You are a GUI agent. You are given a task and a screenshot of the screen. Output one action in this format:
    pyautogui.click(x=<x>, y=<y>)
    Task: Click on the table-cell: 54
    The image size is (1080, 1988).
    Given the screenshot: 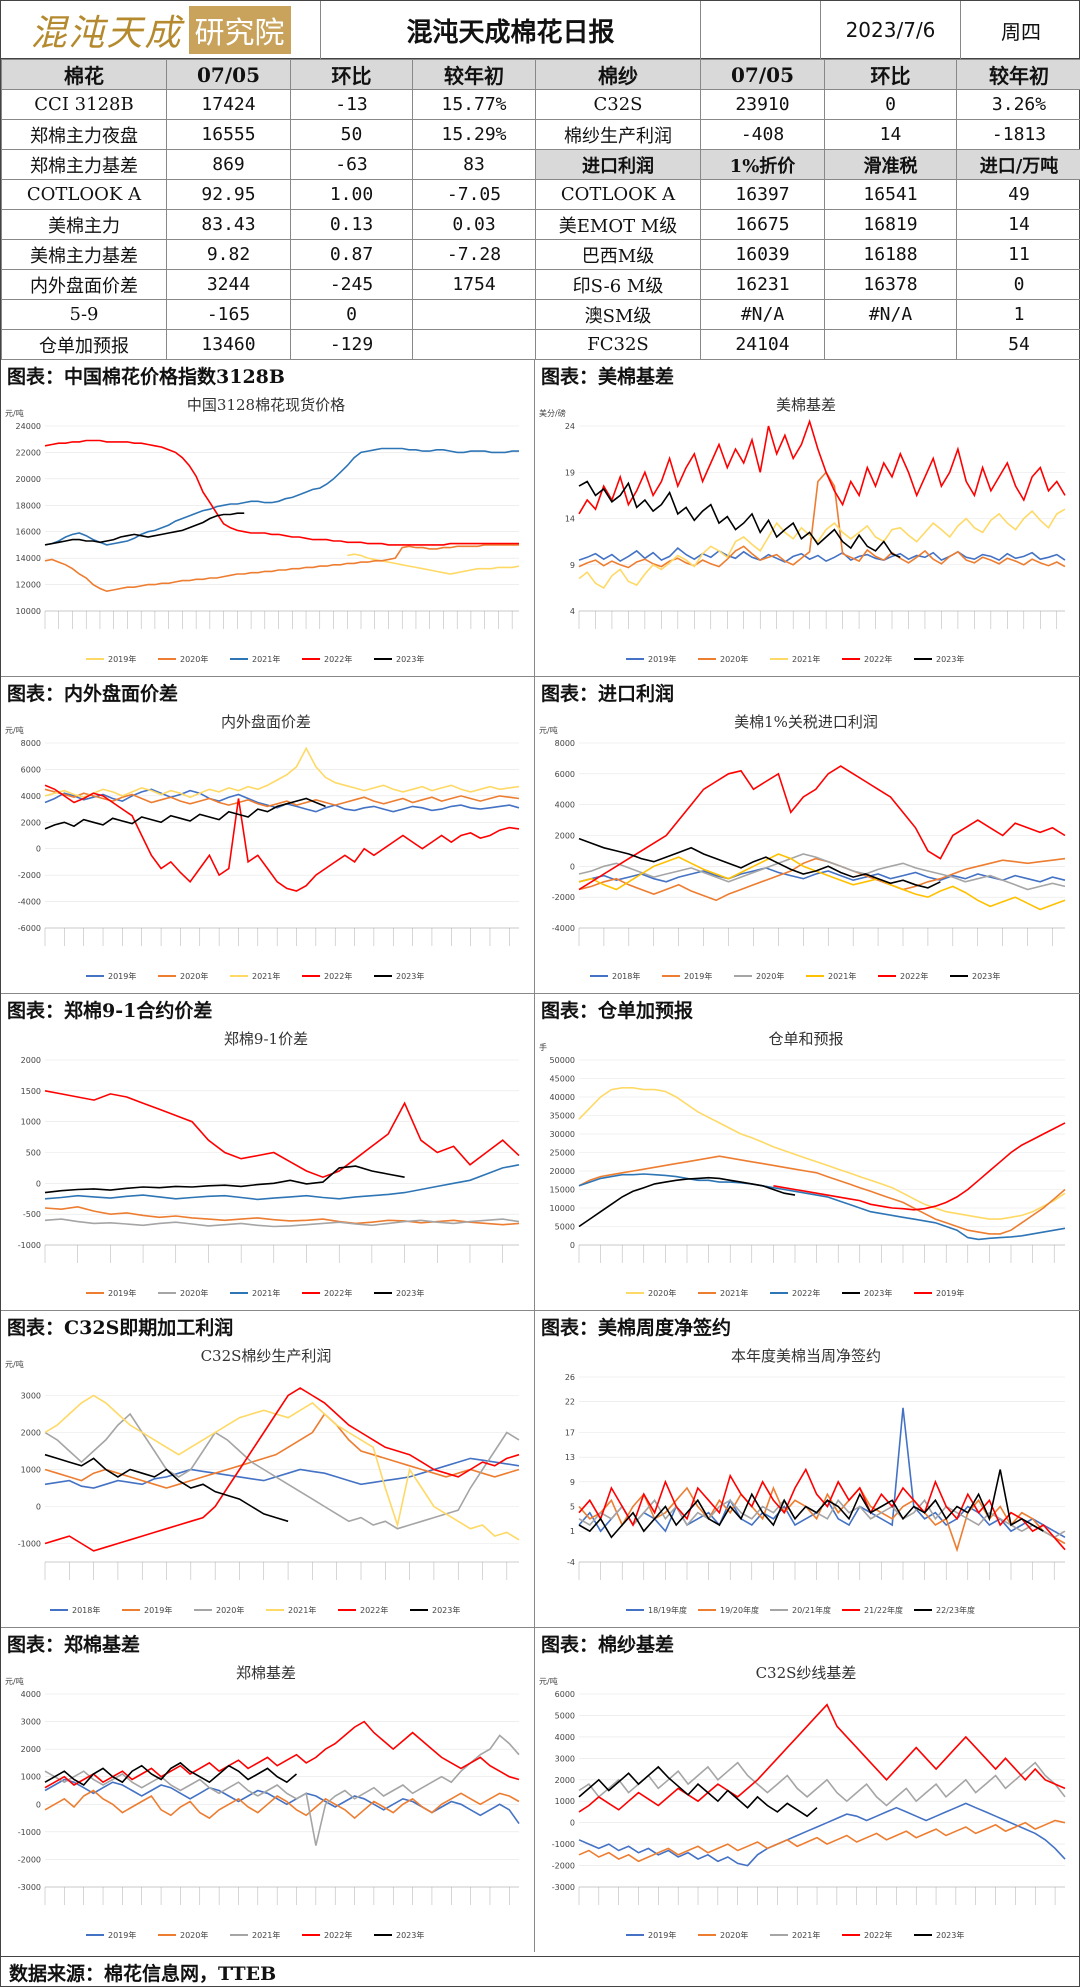 What is the action you would take?
    pyautogui.click(x=1018, y=345)
    